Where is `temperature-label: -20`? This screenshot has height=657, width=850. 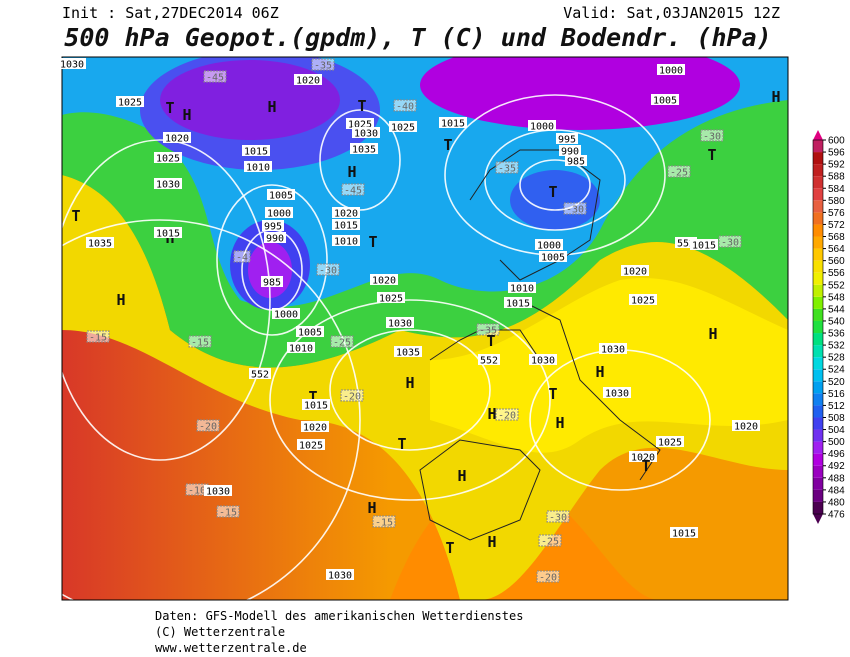 temperature-label: -20 is located at coordinates (507, 416).